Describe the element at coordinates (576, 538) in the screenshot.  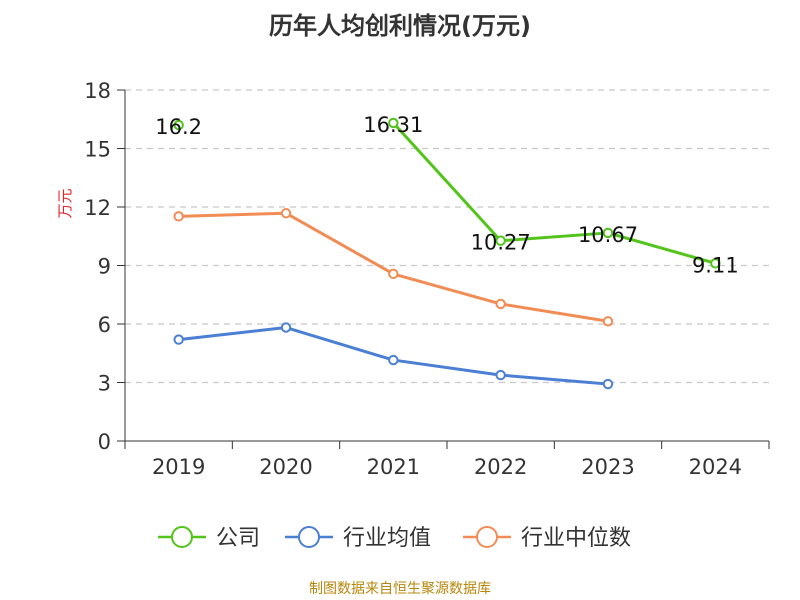
I see `legend-label: 行业中位数` at that location.